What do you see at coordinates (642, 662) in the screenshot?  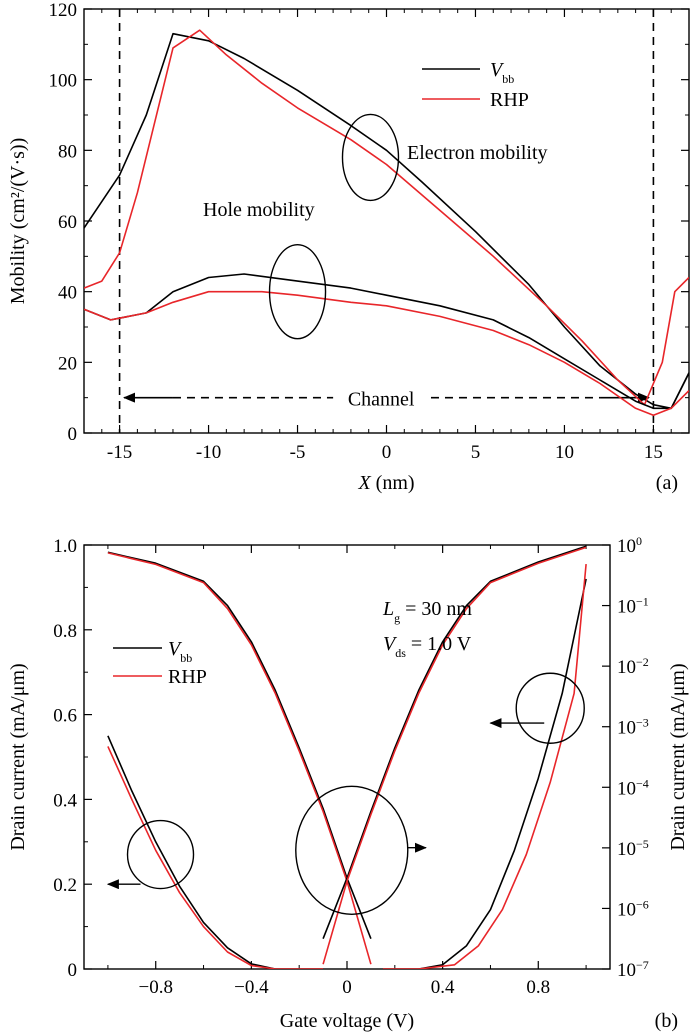 I see `y-tick-right-exp: −2` at bounding box center [642, 662].